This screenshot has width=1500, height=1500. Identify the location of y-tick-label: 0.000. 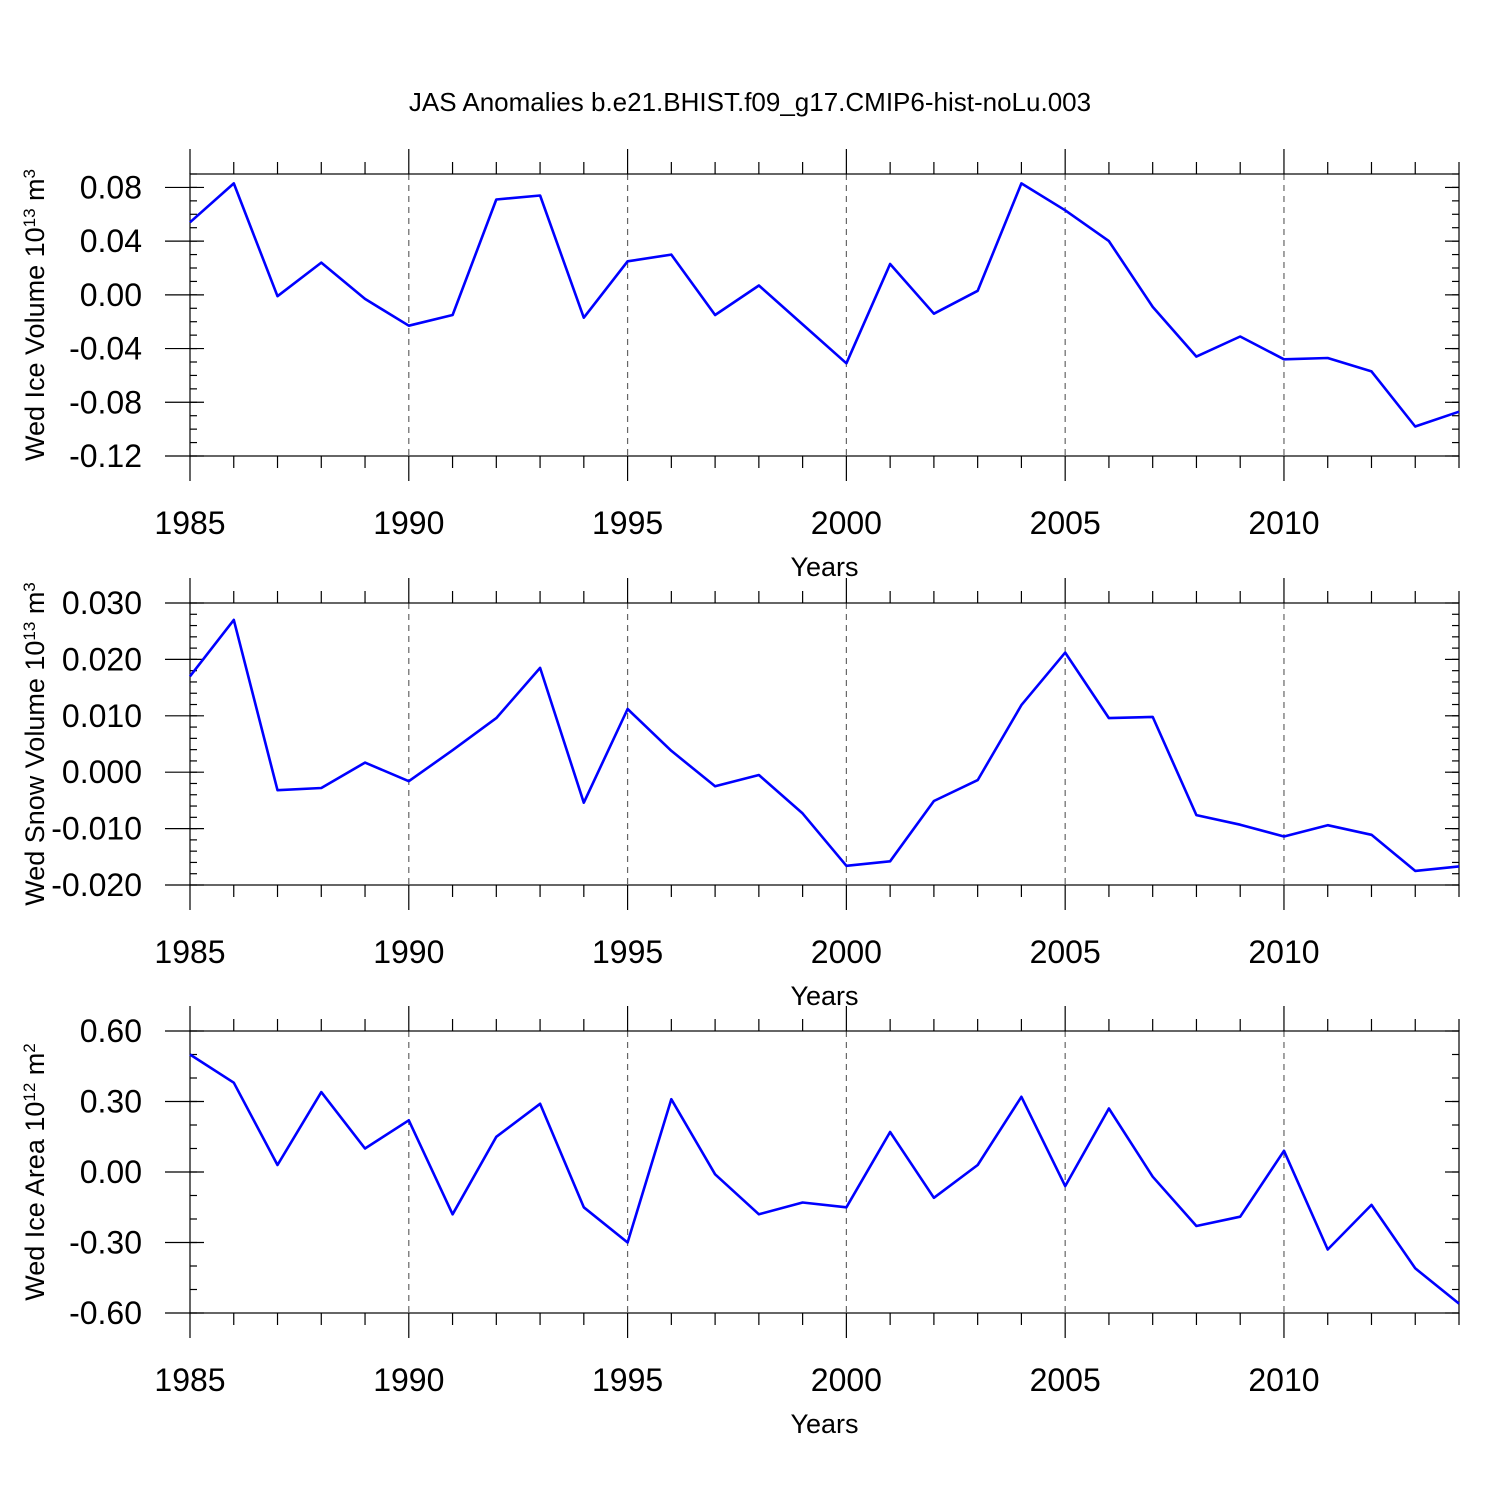
(102, 772).